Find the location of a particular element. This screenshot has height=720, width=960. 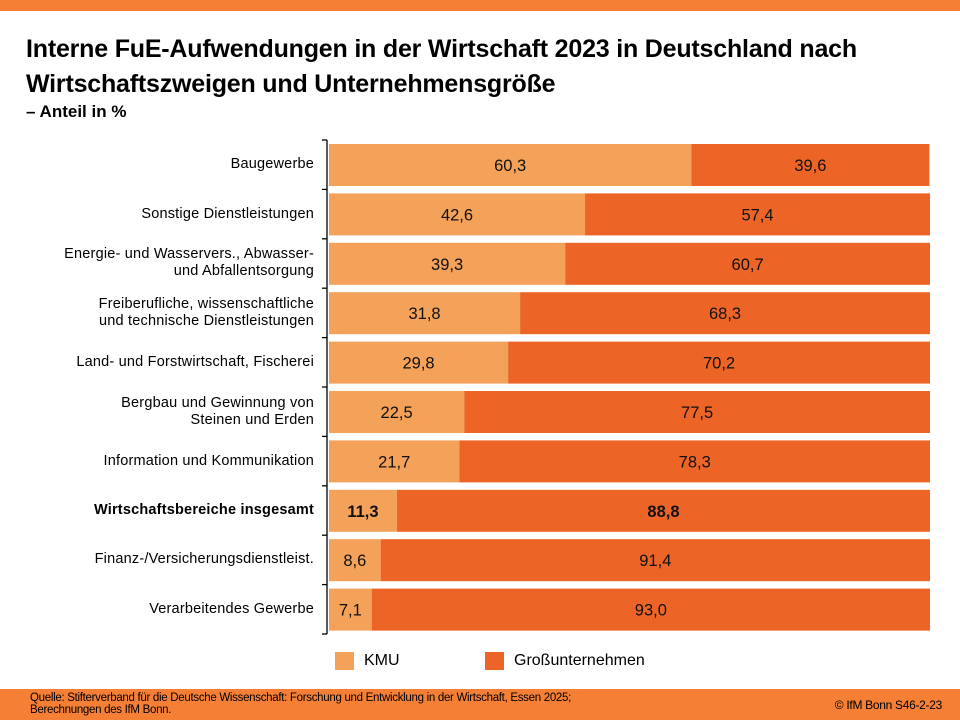

source-line-2: Berechnungen des IfM Bonn. is located at coordinates (101, 710).